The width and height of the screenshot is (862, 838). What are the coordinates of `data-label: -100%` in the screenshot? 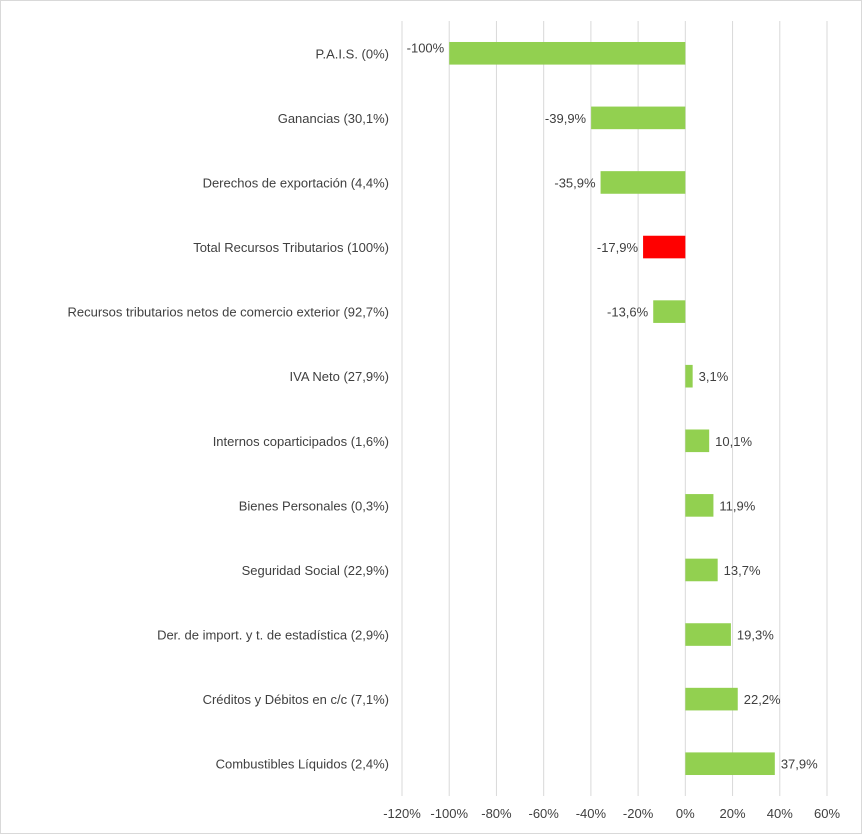 It's located at (426, 47).